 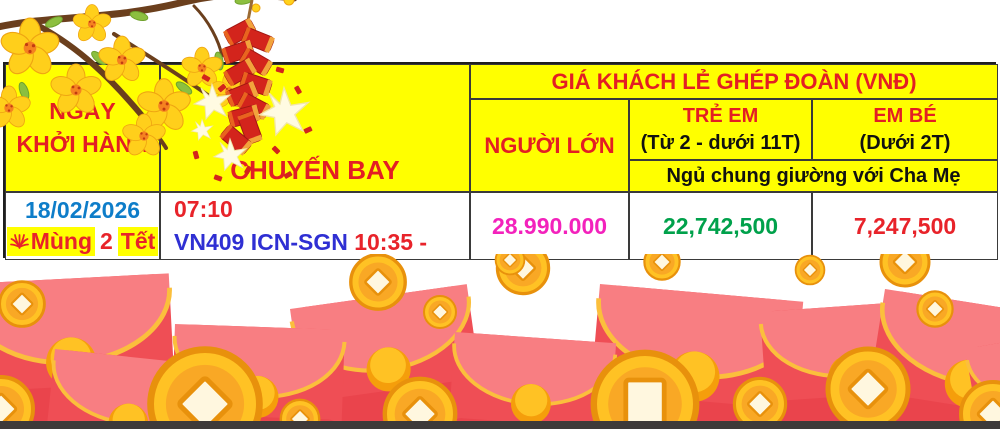 I want to click on header-price-group-label: GIÁ KHÁCH LẺ GHÉP ĐOÀN (VNĐ), so click(x=734, y=81).